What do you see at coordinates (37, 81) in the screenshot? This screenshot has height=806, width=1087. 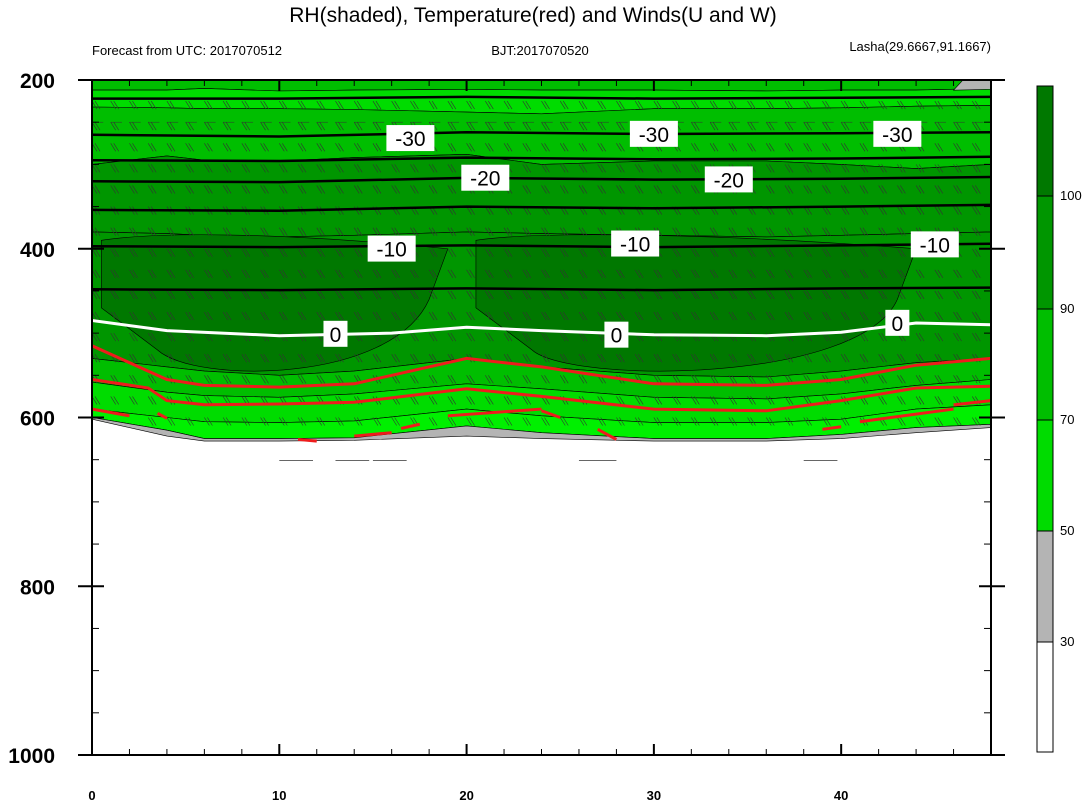 I see `y-tick-label: 200` at bounding box center [37, 81].